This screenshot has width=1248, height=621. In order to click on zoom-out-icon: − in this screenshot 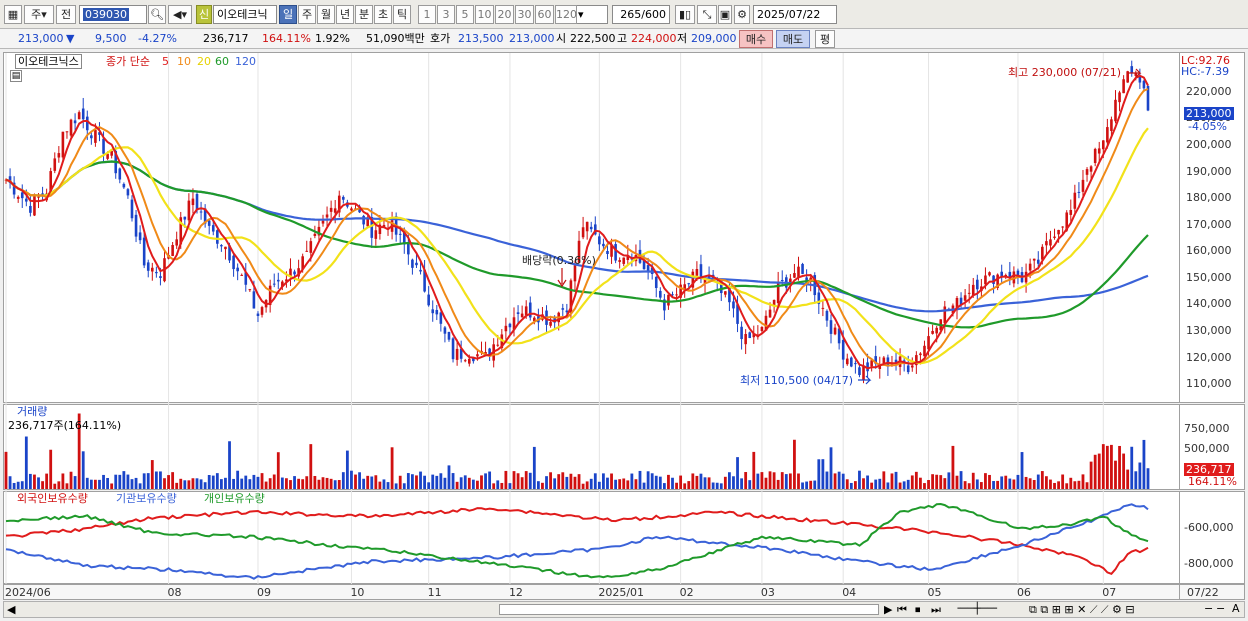, I will do `click(1209, 608)`.